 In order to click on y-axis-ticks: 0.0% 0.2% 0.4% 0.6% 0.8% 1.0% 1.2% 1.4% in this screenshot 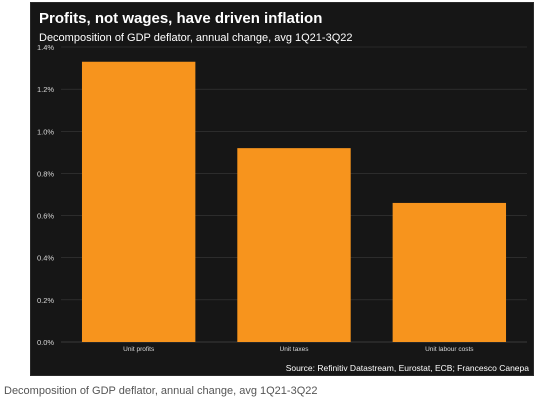, I will do `click(45, 195)`.